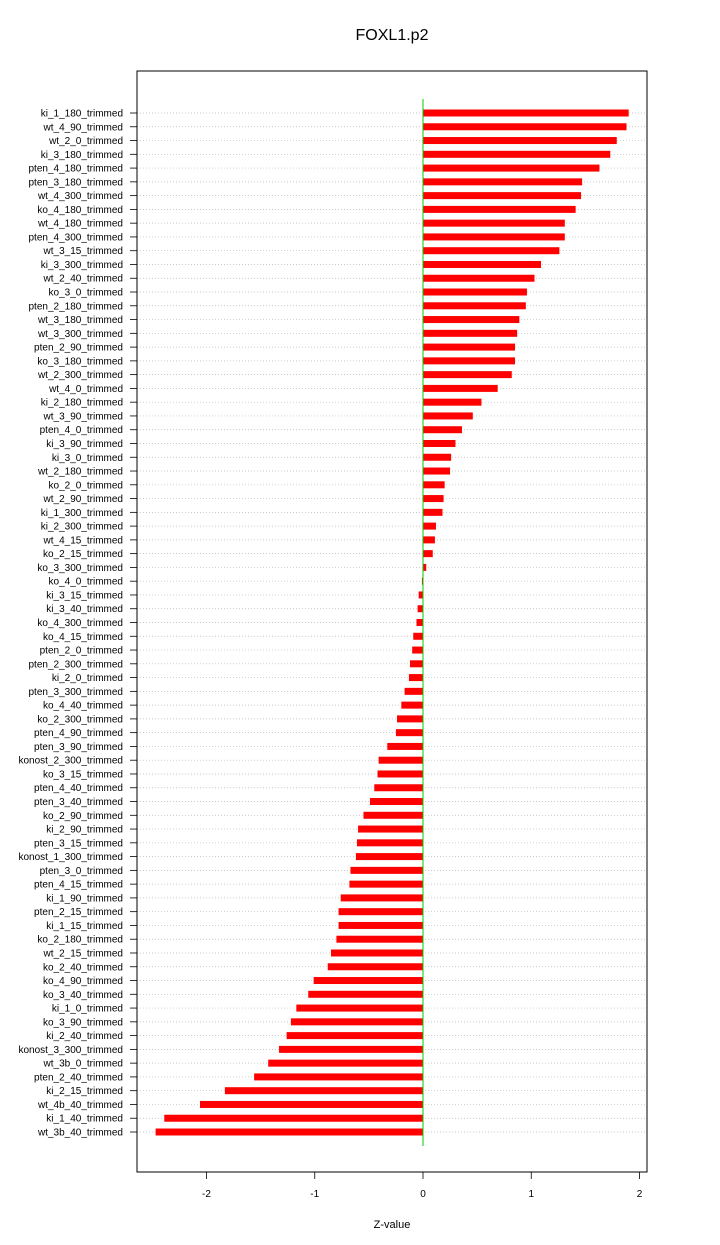 The width and height of the screenshot is (720, 1245). I want to click on category-label: pten_3_15_trimmed, so click(78, 843).